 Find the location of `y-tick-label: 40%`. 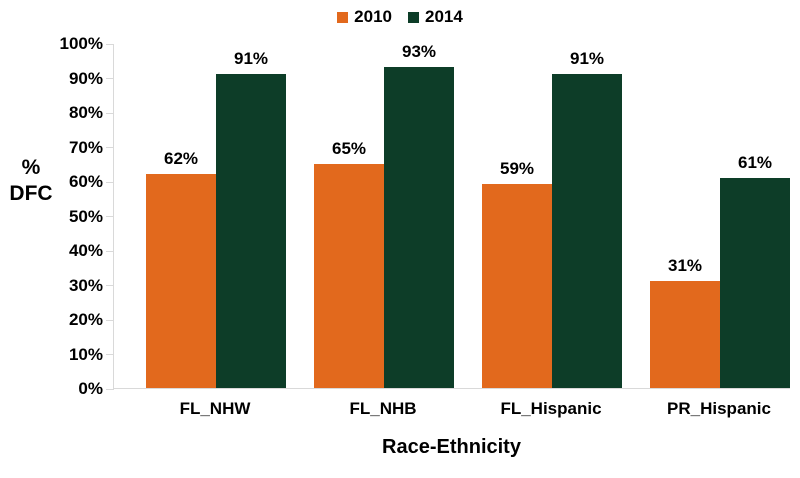

y-tick-label: 40% is located at coordinates (85, 250).